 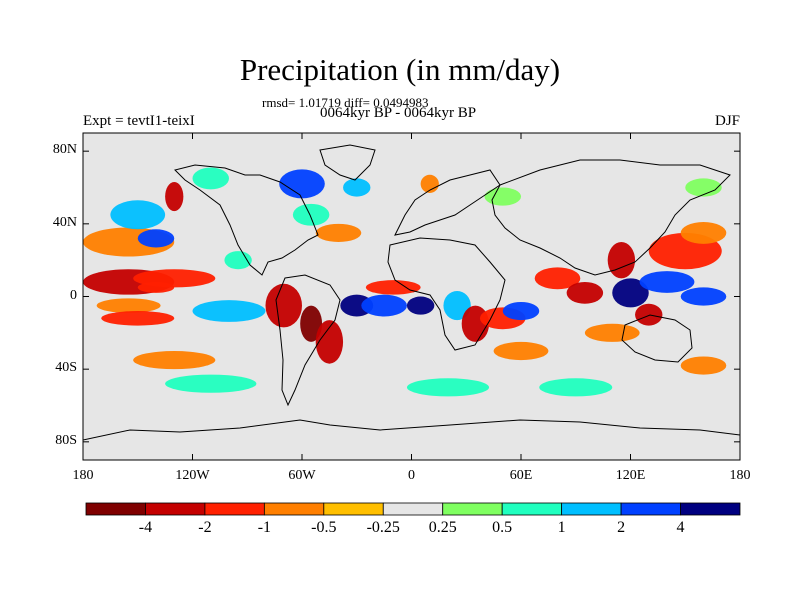 What do you see at coordinates (192, 475) in the screenshot?
I see `x-tick-label: 120W` at bounding box center [192, 475].